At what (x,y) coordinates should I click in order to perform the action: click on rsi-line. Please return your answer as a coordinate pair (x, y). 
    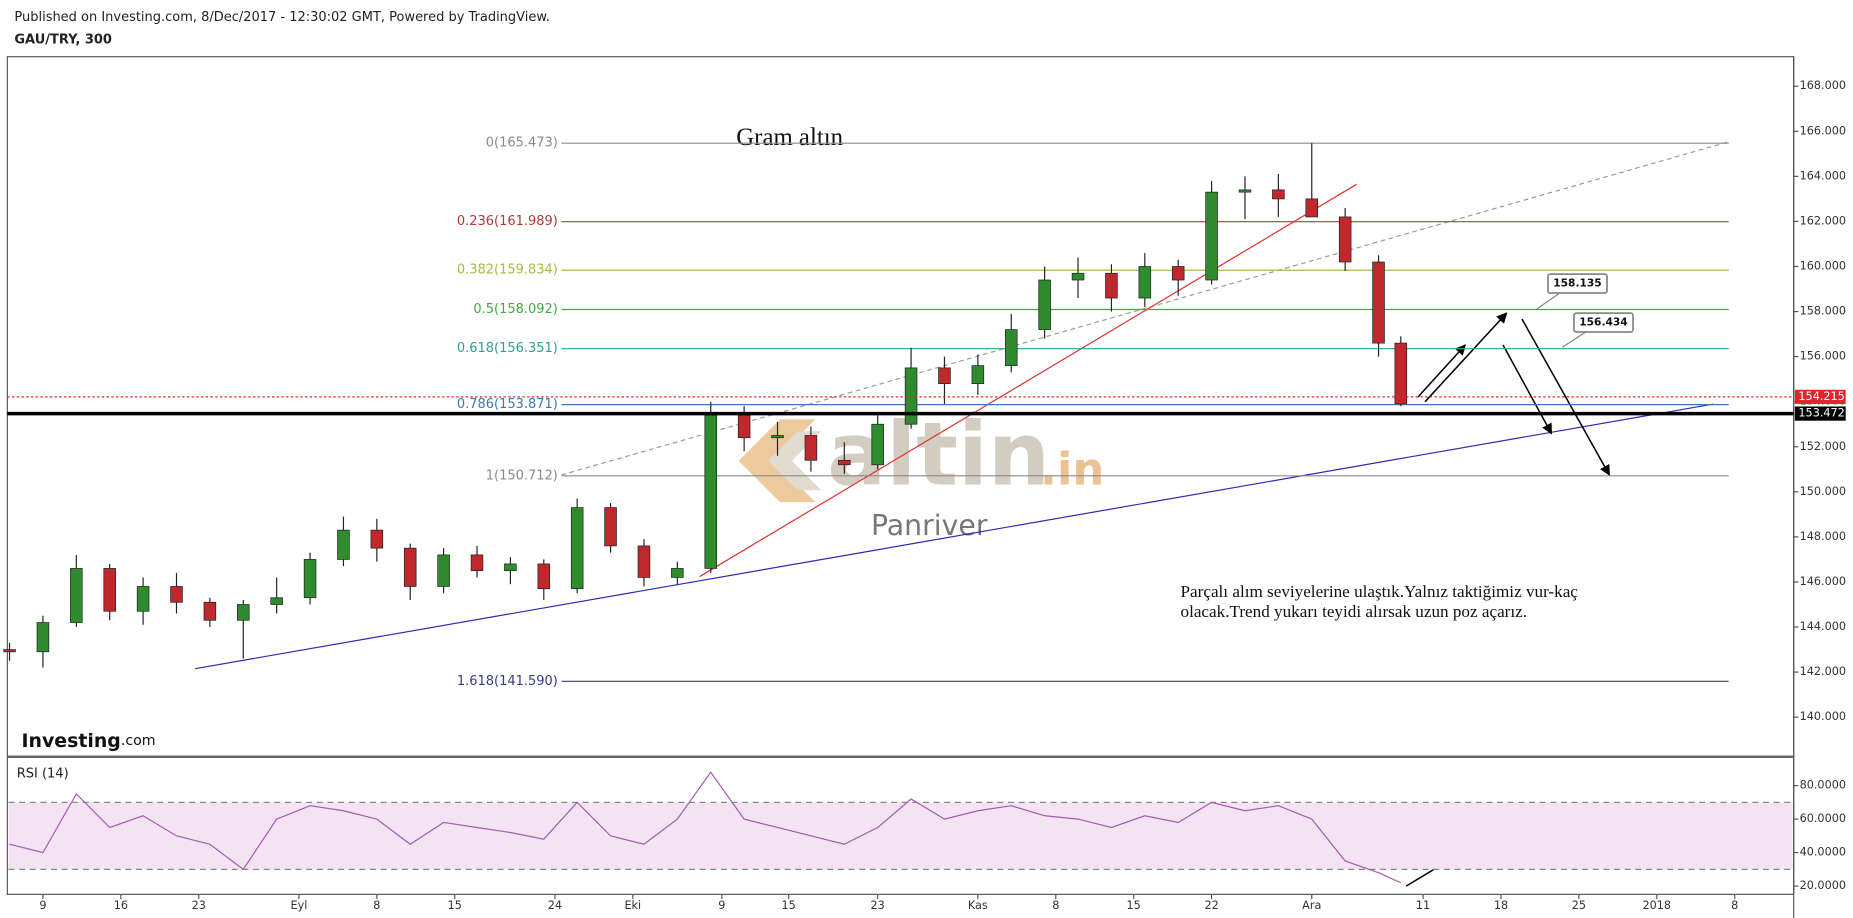
    Looking at the image, I should click on (705, 827).